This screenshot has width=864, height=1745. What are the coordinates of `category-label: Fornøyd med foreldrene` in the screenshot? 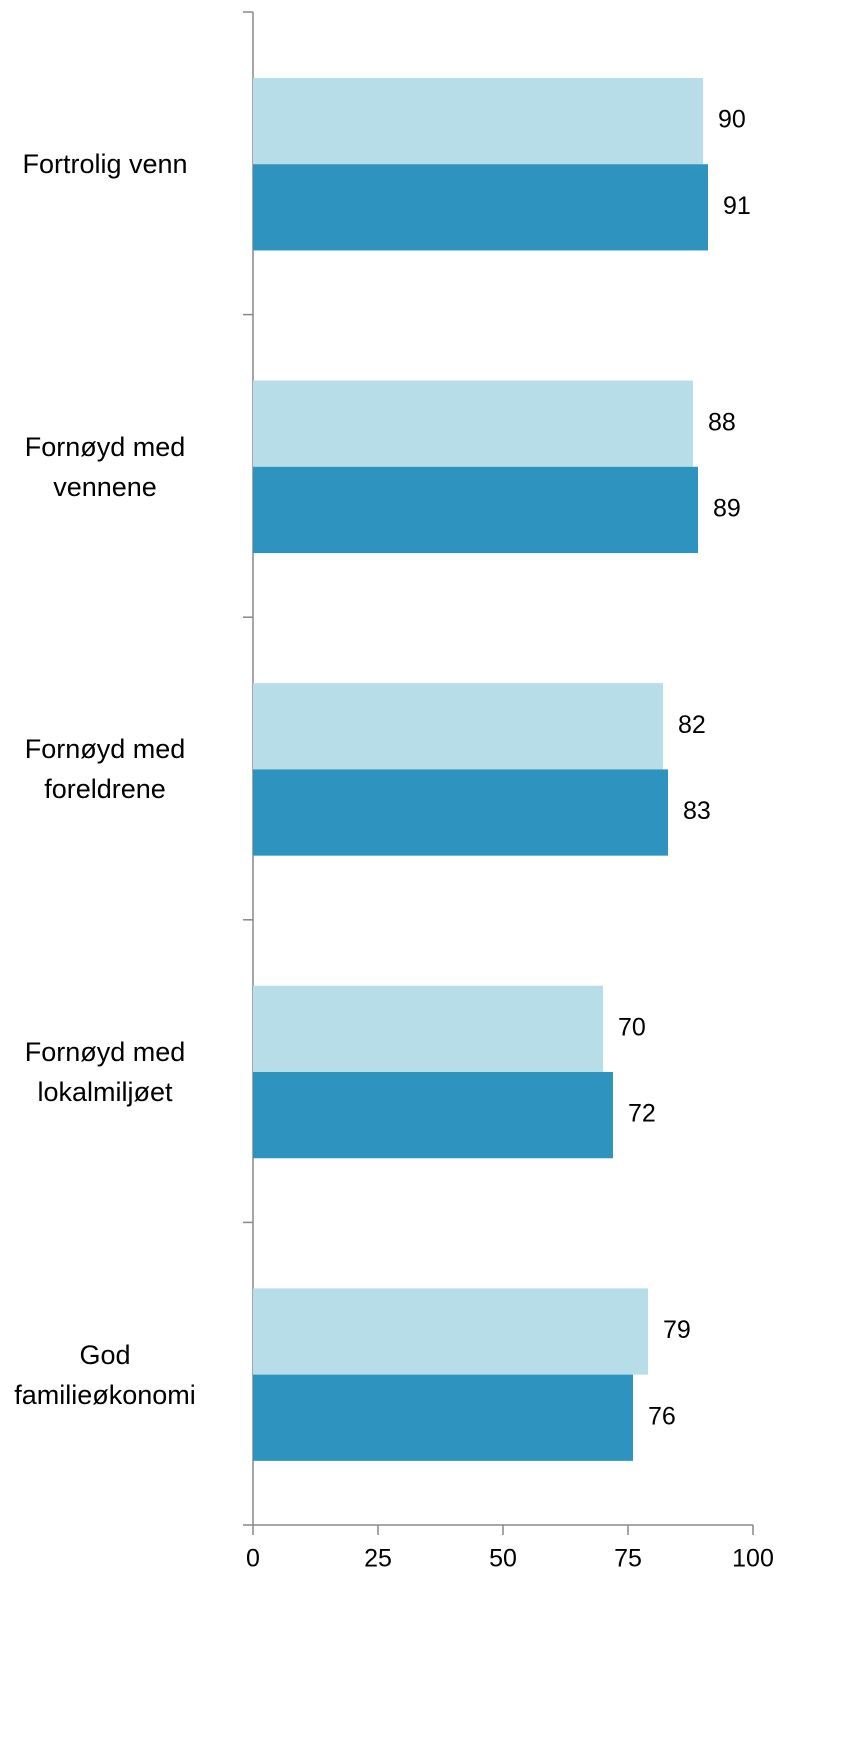 It's located at (105, 769).